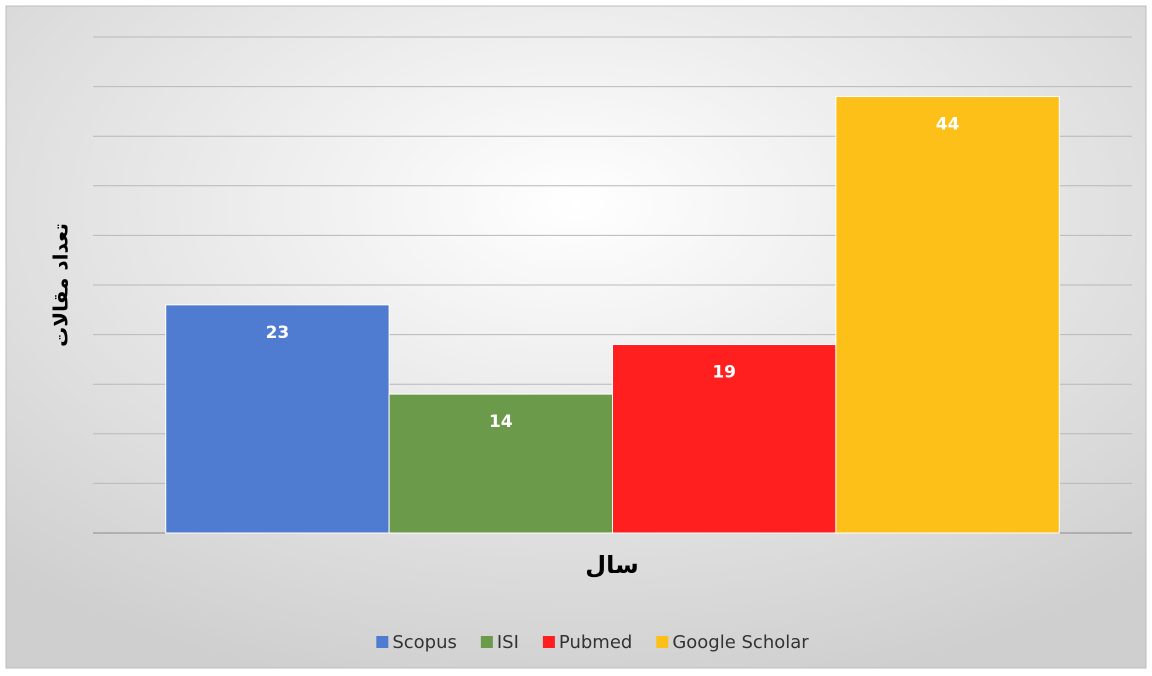 The image size is (1152, 676). I want to click on data-label: 23, so click(278, 333).